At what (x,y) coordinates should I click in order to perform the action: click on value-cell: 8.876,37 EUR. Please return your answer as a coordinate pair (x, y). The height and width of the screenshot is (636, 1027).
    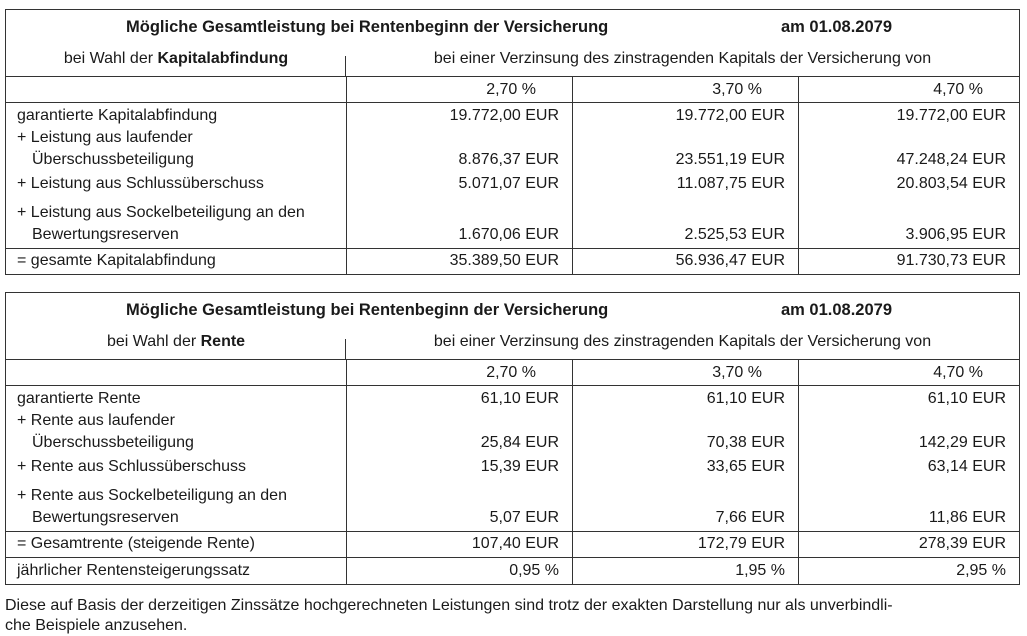
    Looking at the image, I should click on (459, 151).